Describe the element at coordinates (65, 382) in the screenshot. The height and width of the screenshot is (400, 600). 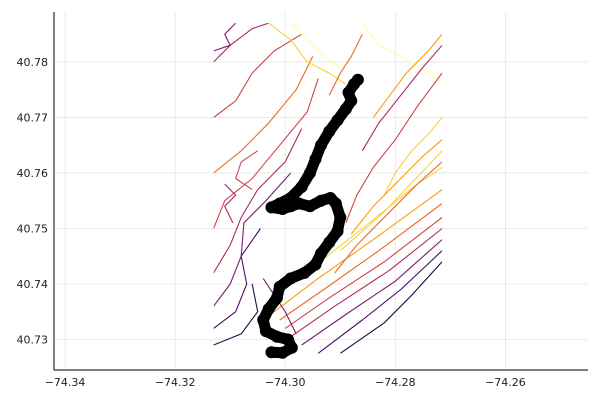
I see `x-tick-label-0: −74.34` at that location.